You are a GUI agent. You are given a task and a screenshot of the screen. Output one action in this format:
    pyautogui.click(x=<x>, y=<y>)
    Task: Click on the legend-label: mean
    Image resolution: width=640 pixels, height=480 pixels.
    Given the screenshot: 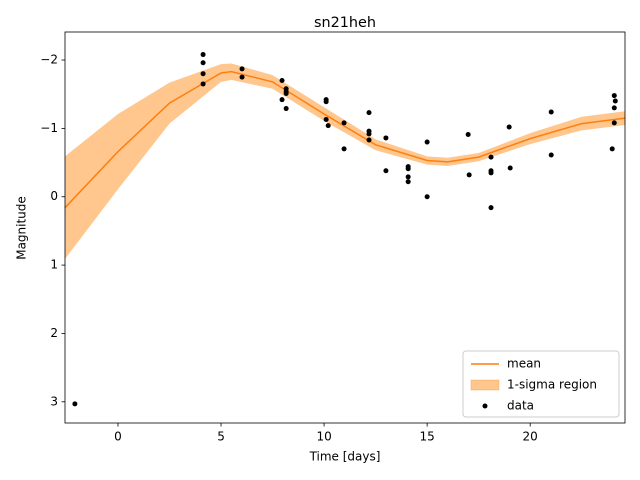 What is the action you would take?
    pyautogui.click(x=524, y=364)
    